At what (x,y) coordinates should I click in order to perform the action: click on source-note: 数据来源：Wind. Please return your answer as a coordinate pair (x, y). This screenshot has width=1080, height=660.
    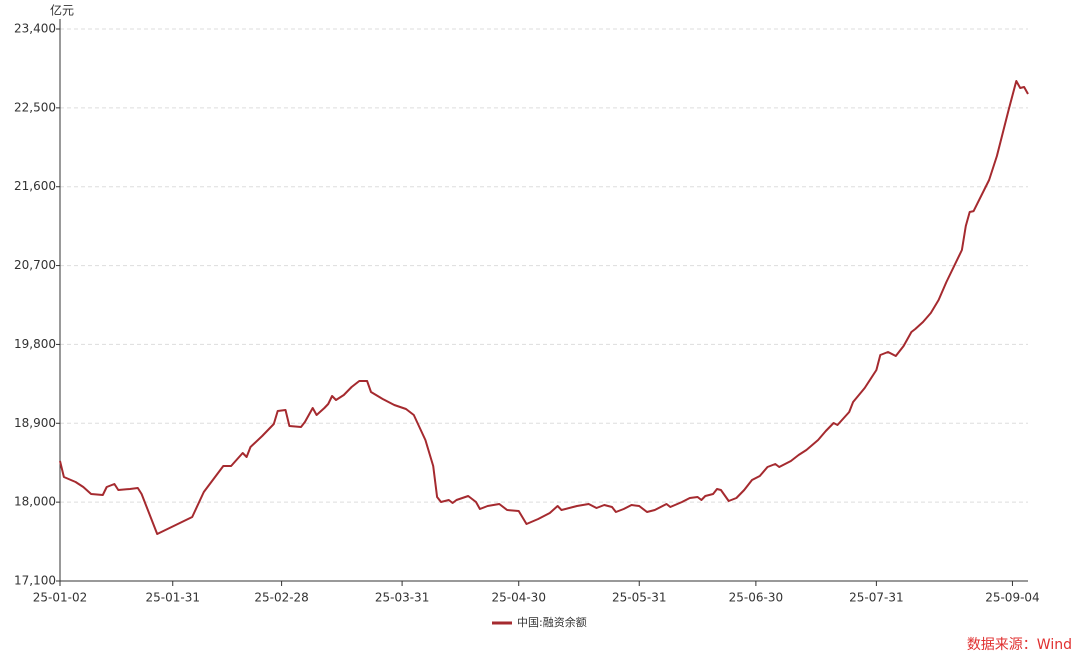
    Looking at the image, I should click on (1019, 645).